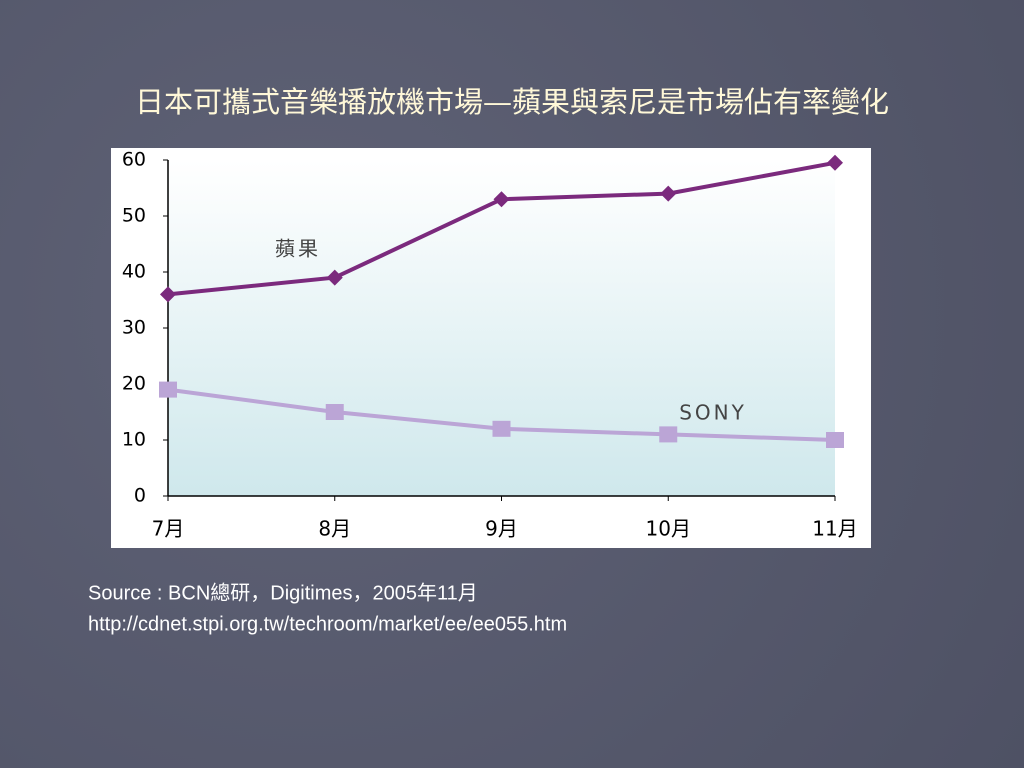 This screenshot has width=1024, height=768. Describe the element at coordinates (298, 249) in the screenshot. I see `series-label: 蘋果` at that location.